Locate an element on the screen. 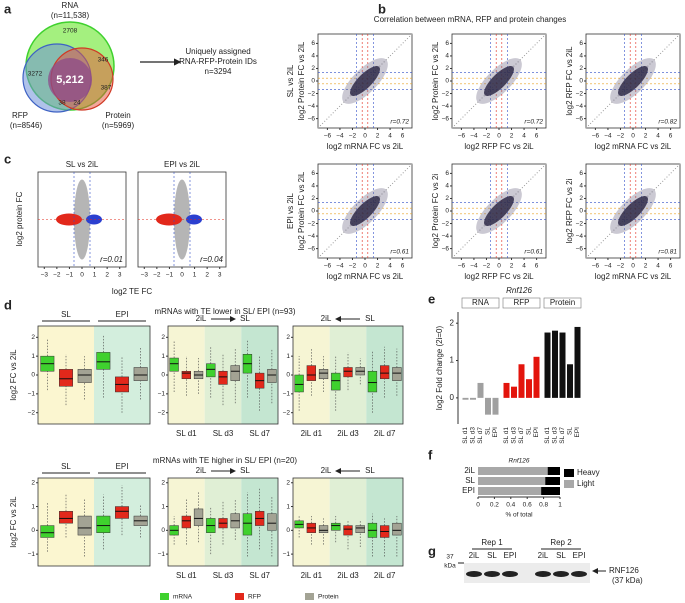  x-axis-label: log2 mRNA FC vs 2iL is located at coordinates (633, 276).